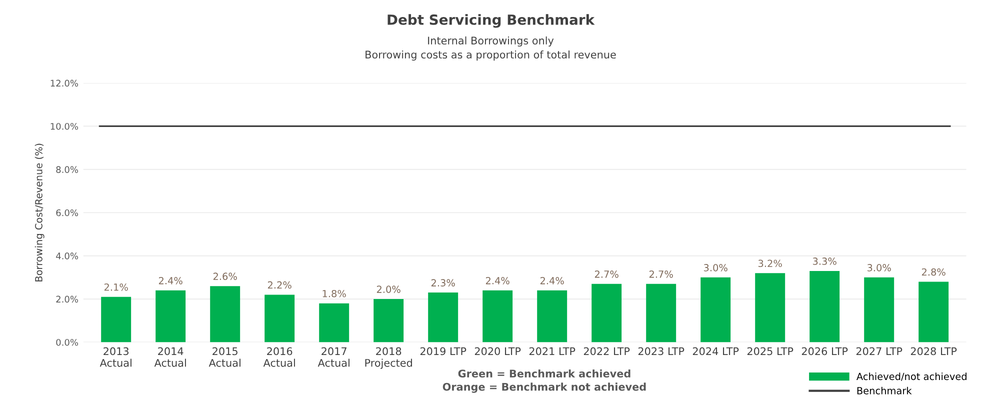 Image resolution: width=981 pixels, height=405 pixels. What do you see at coordinates (911, 376) in the screenshot?
I see `legend-label: Achieved/not achieved` at bounding box center [911, 376].